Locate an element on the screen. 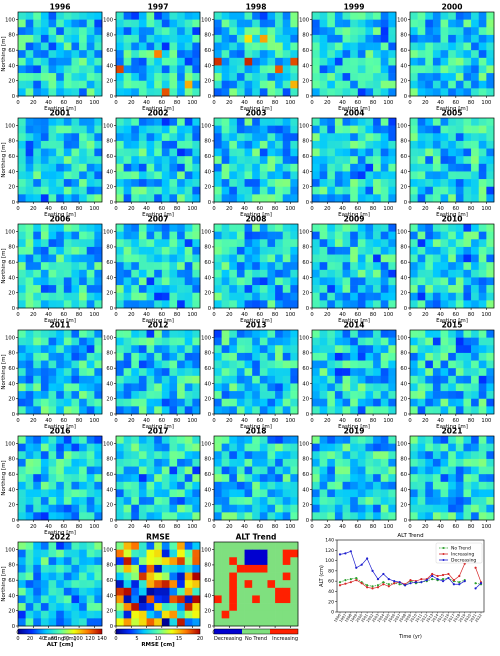 This screenshot has width=500, height=656. x-tick-label: 100 is located at coordinates (290, 315).